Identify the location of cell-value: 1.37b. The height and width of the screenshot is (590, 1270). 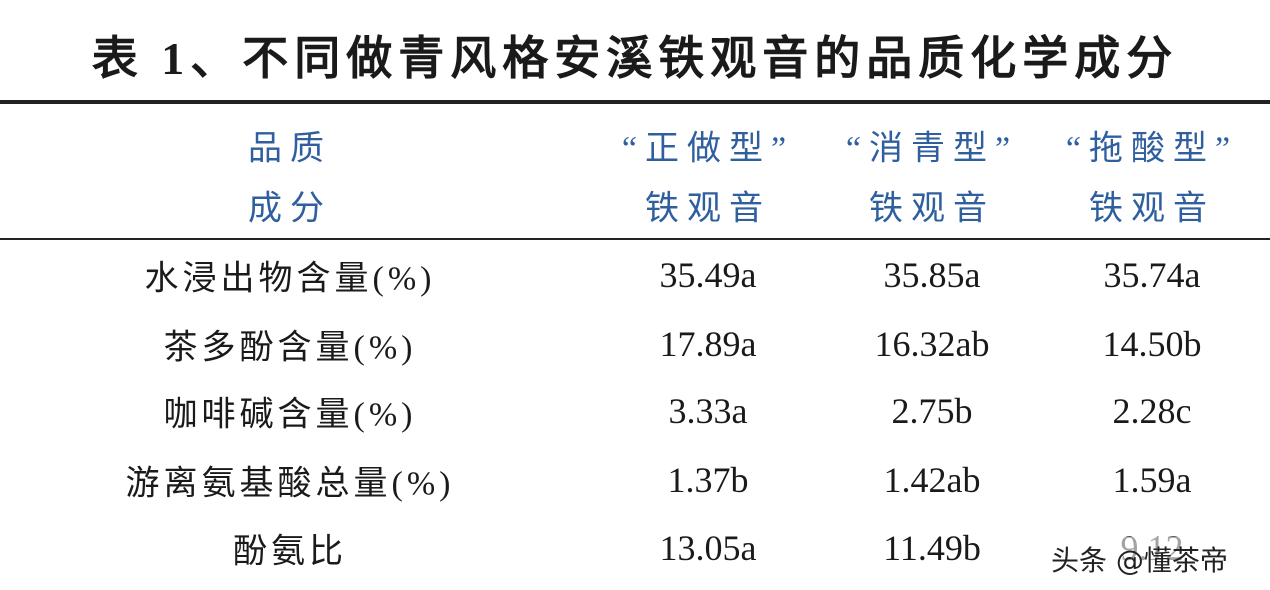
(708, 480).